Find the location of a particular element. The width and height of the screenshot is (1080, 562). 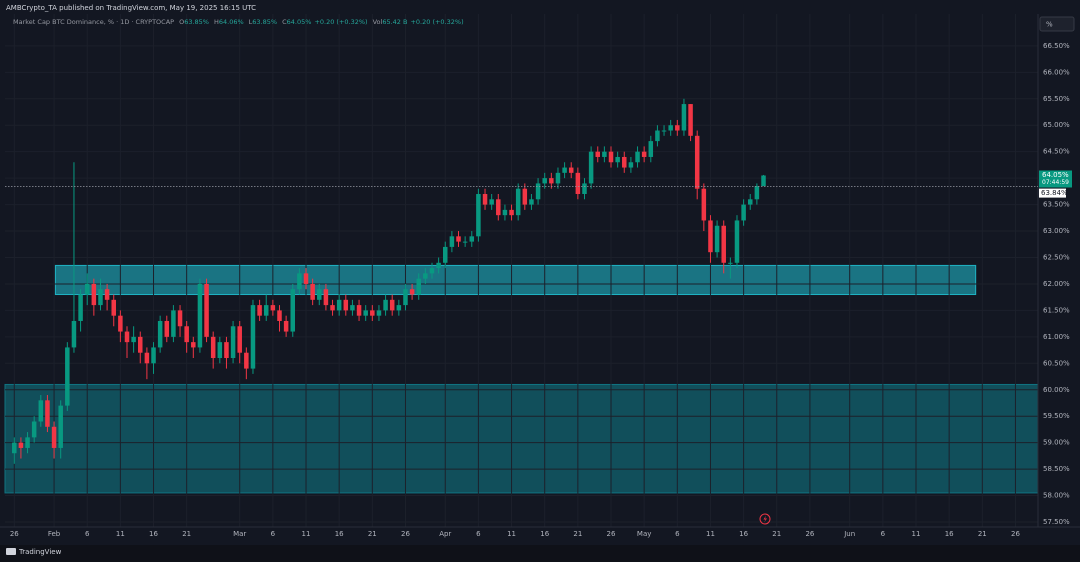

alert-icon is located at coordinates (765, 519).